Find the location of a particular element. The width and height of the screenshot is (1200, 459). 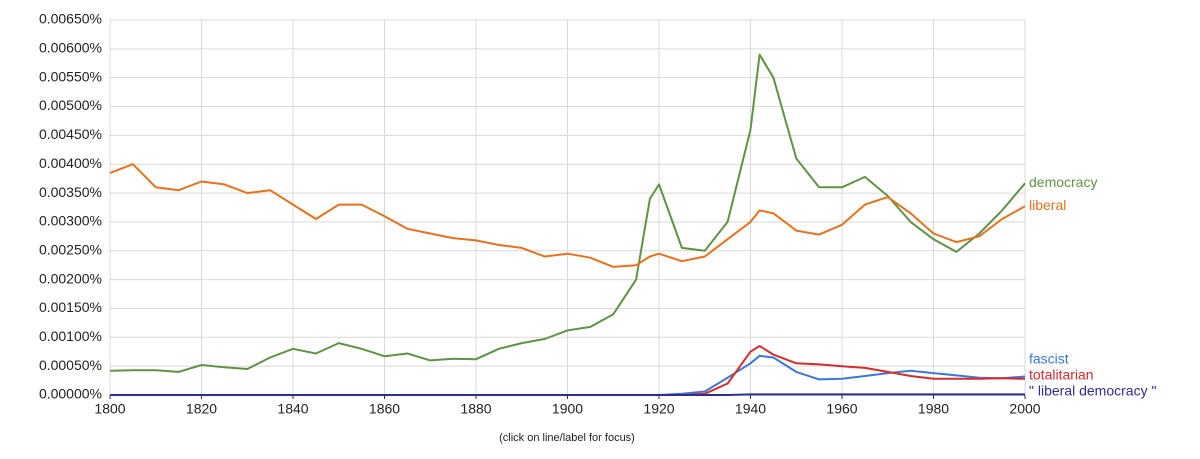

y-tick-label: 0.00100% is located at coordinates (70, 336).